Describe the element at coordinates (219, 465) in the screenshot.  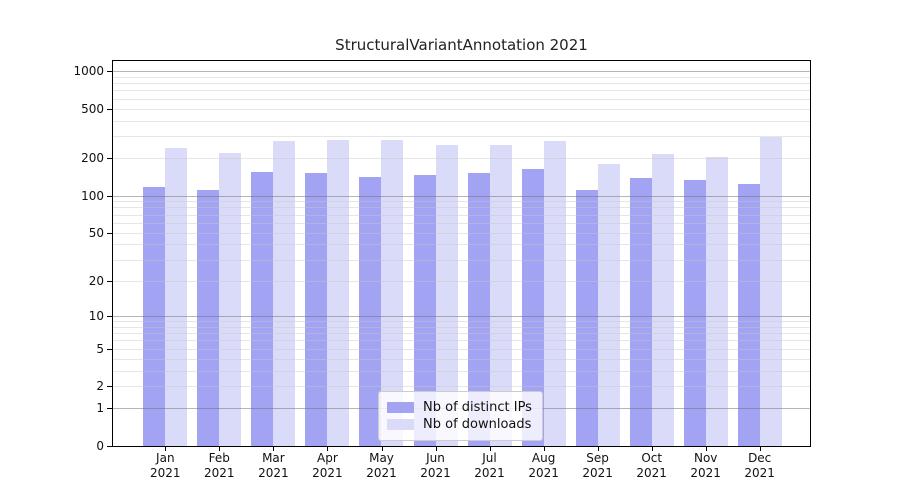
I see `x-tick-label: Feb 2021` at that location.